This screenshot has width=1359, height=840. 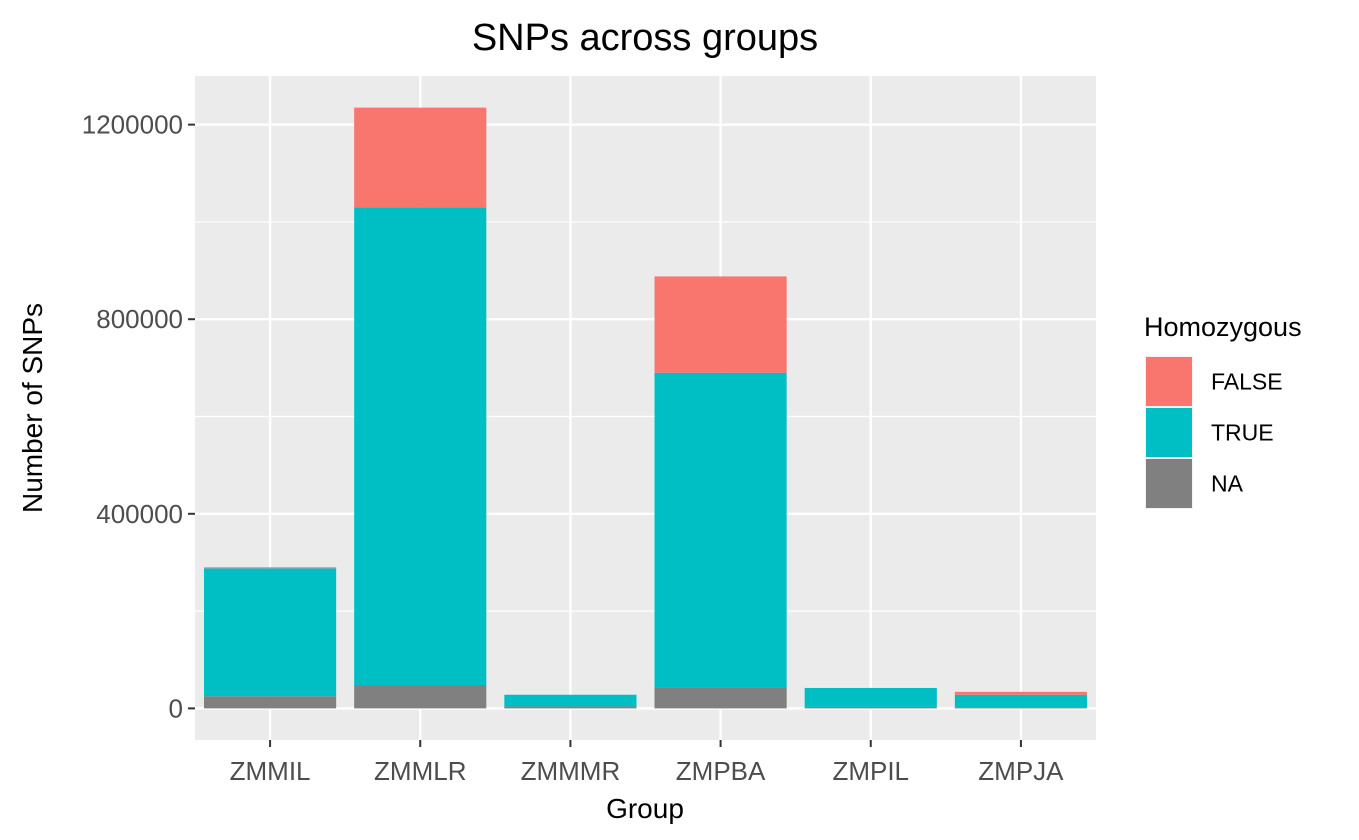 What do you see at coordinates (1020, 693) in the screenshot?
I see `bar-zmpja-false` at bounding box center [1020, 693].